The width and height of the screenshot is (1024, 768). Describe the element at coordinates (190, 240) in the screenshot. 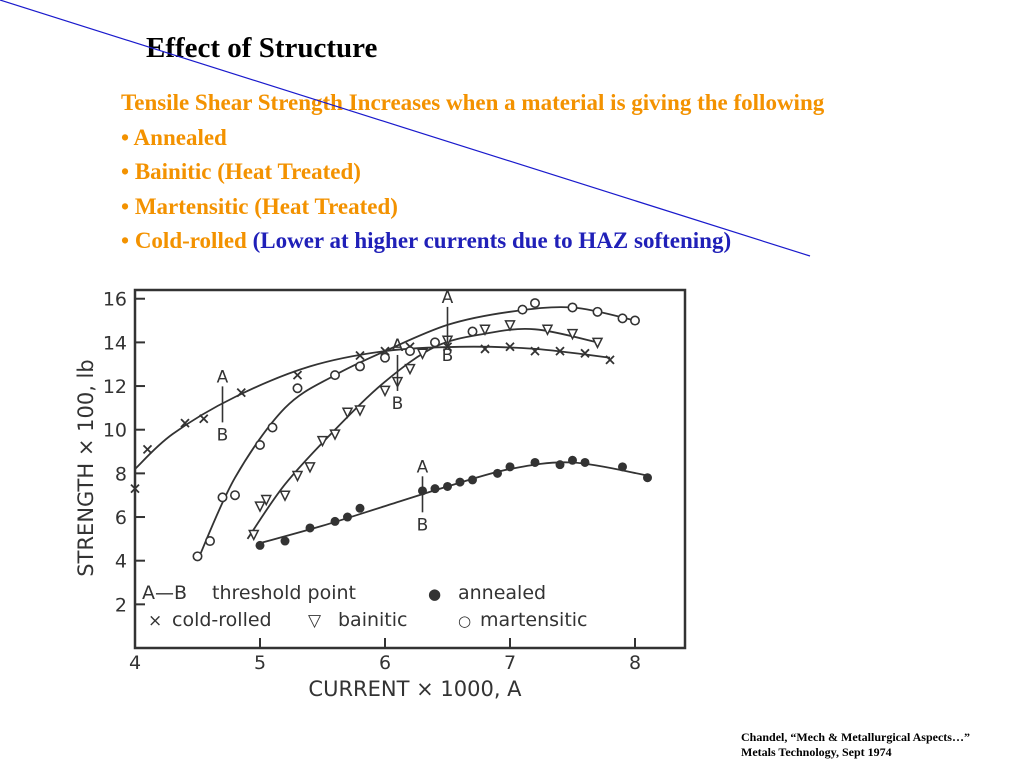

I see `bullet-text: Cold-rolled` at that location.